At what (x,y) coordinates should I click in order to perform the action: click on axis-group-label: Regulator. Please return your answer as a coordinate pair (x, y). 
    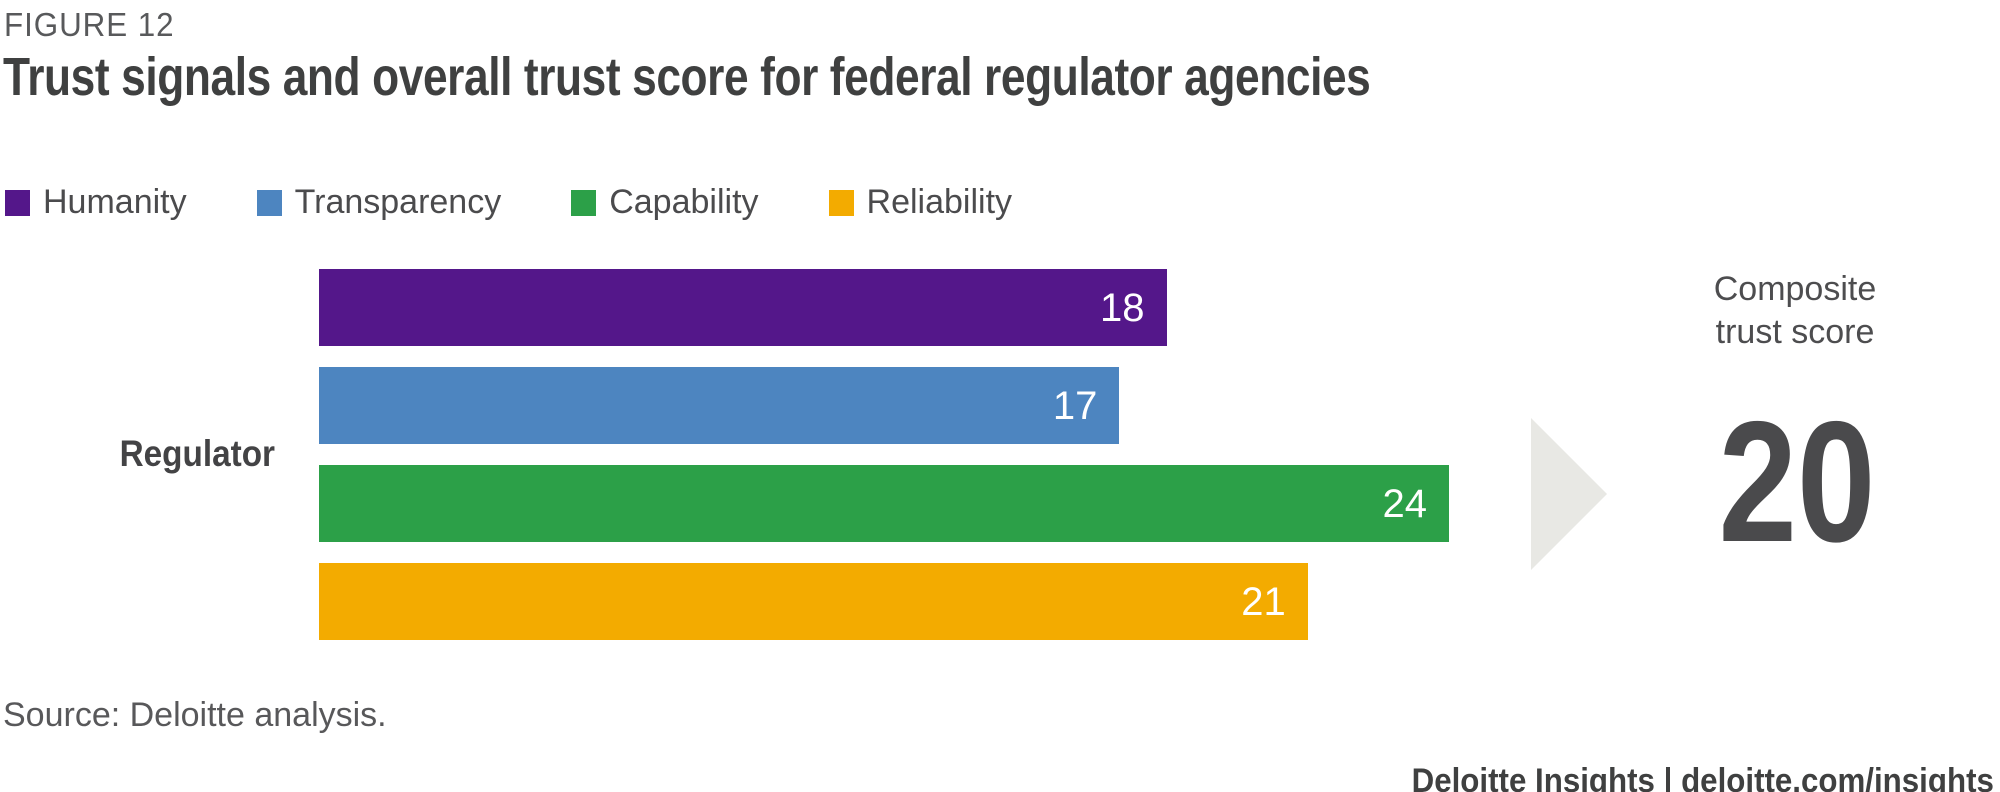
    Looking at the image, I should click on (197, 453).